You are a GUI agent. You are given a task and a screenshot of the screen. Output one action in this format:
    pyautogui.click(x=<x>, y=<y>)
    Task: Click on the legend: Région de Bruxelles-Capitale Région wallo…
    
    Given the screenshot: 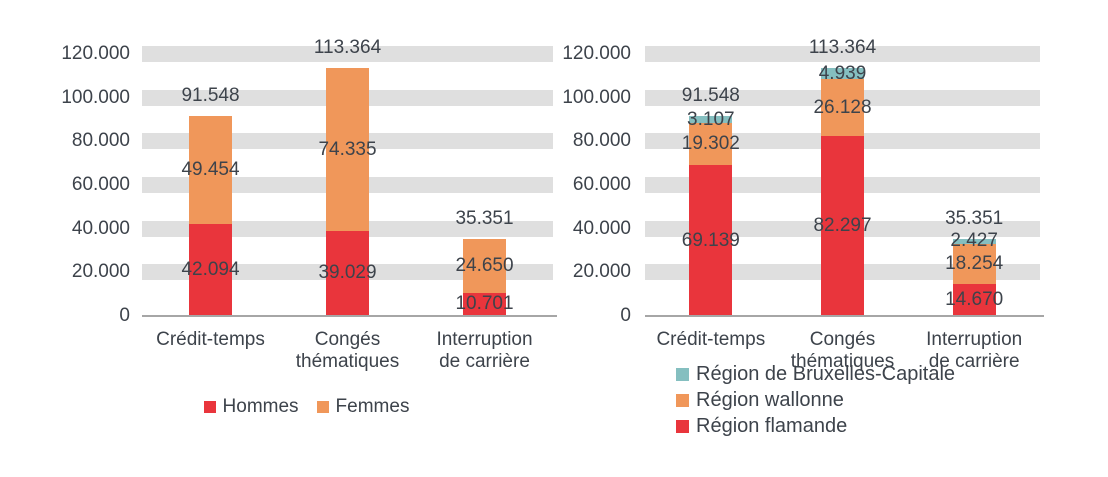 What is the action you would take?
    pyautogui.click(x=815, y=403)
    